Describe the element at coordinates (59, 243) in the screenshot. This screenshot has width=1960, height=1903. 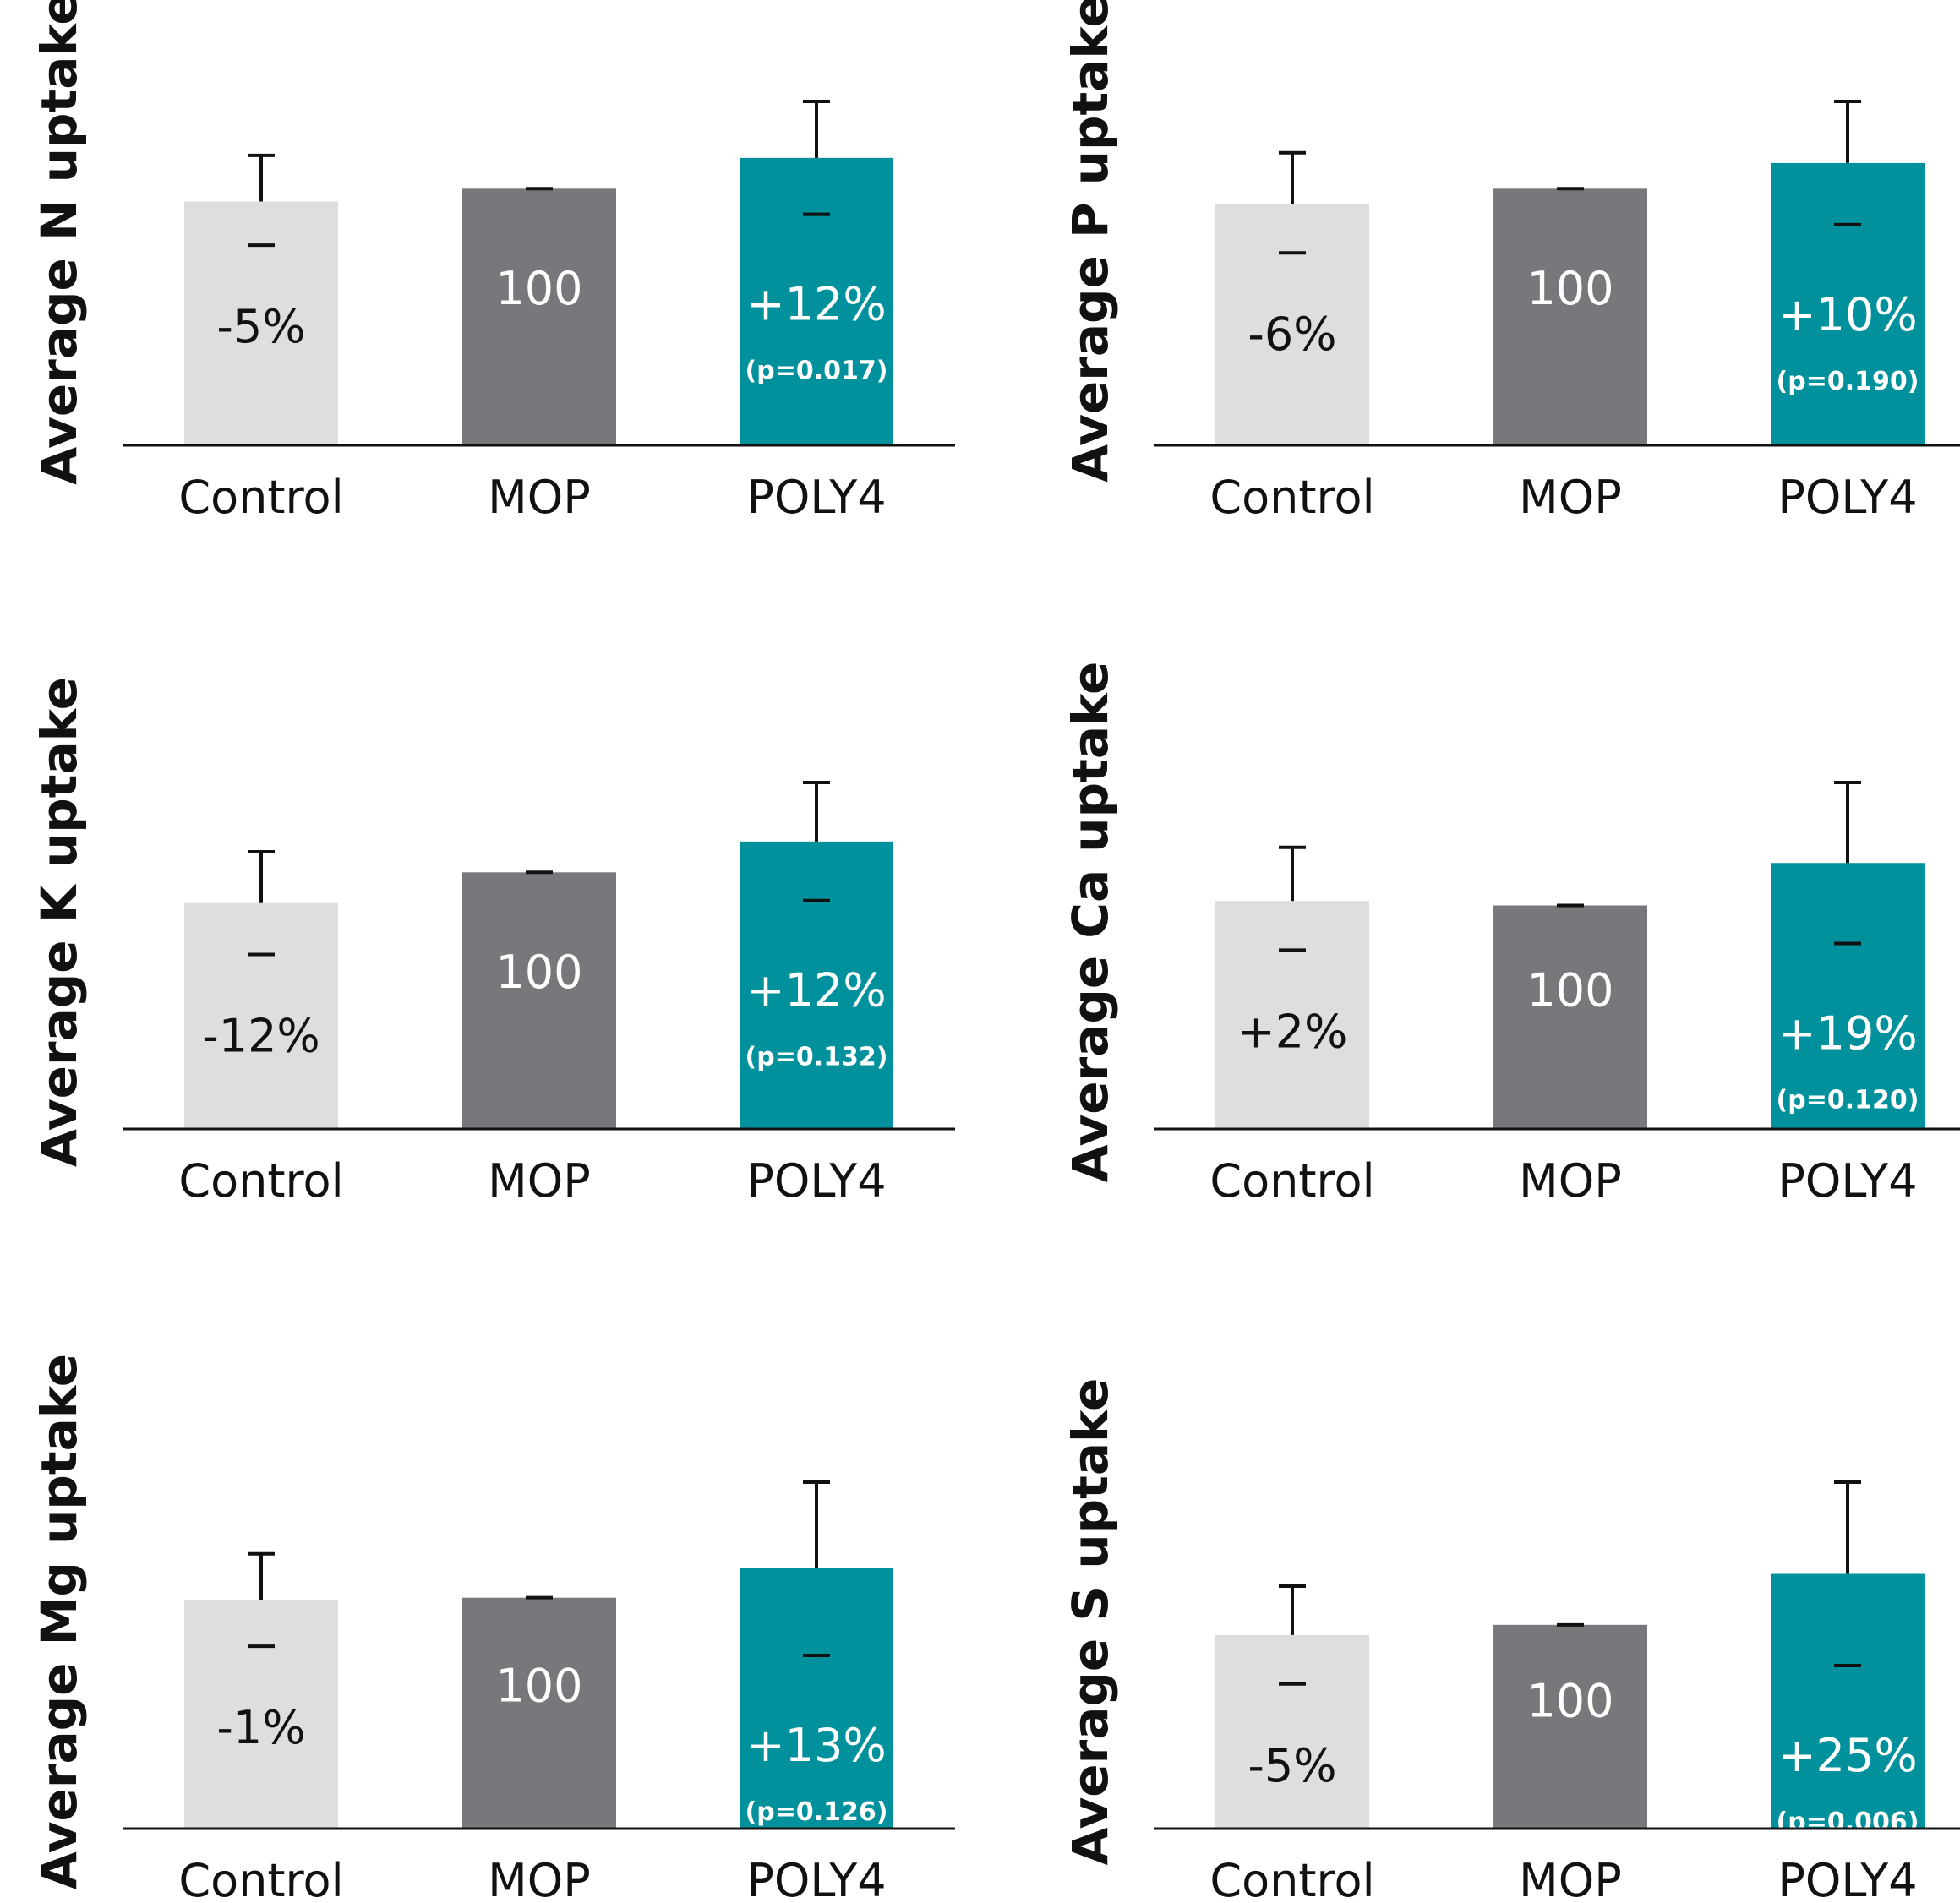
I see `y-axis-title: Average N uptake` at that location.